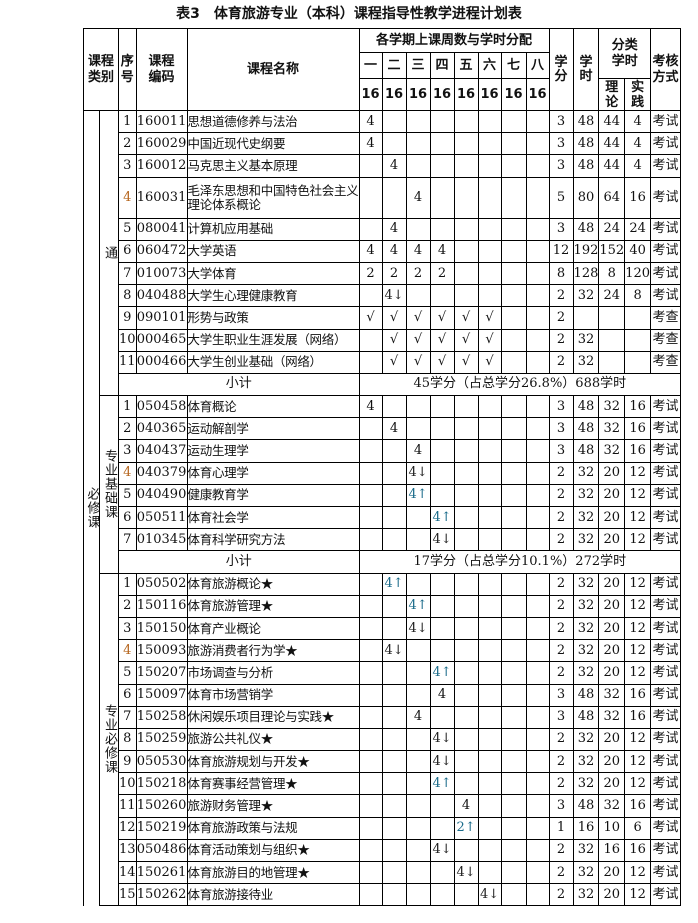  I want to click on seq-cell: 2, so click(127, 606).